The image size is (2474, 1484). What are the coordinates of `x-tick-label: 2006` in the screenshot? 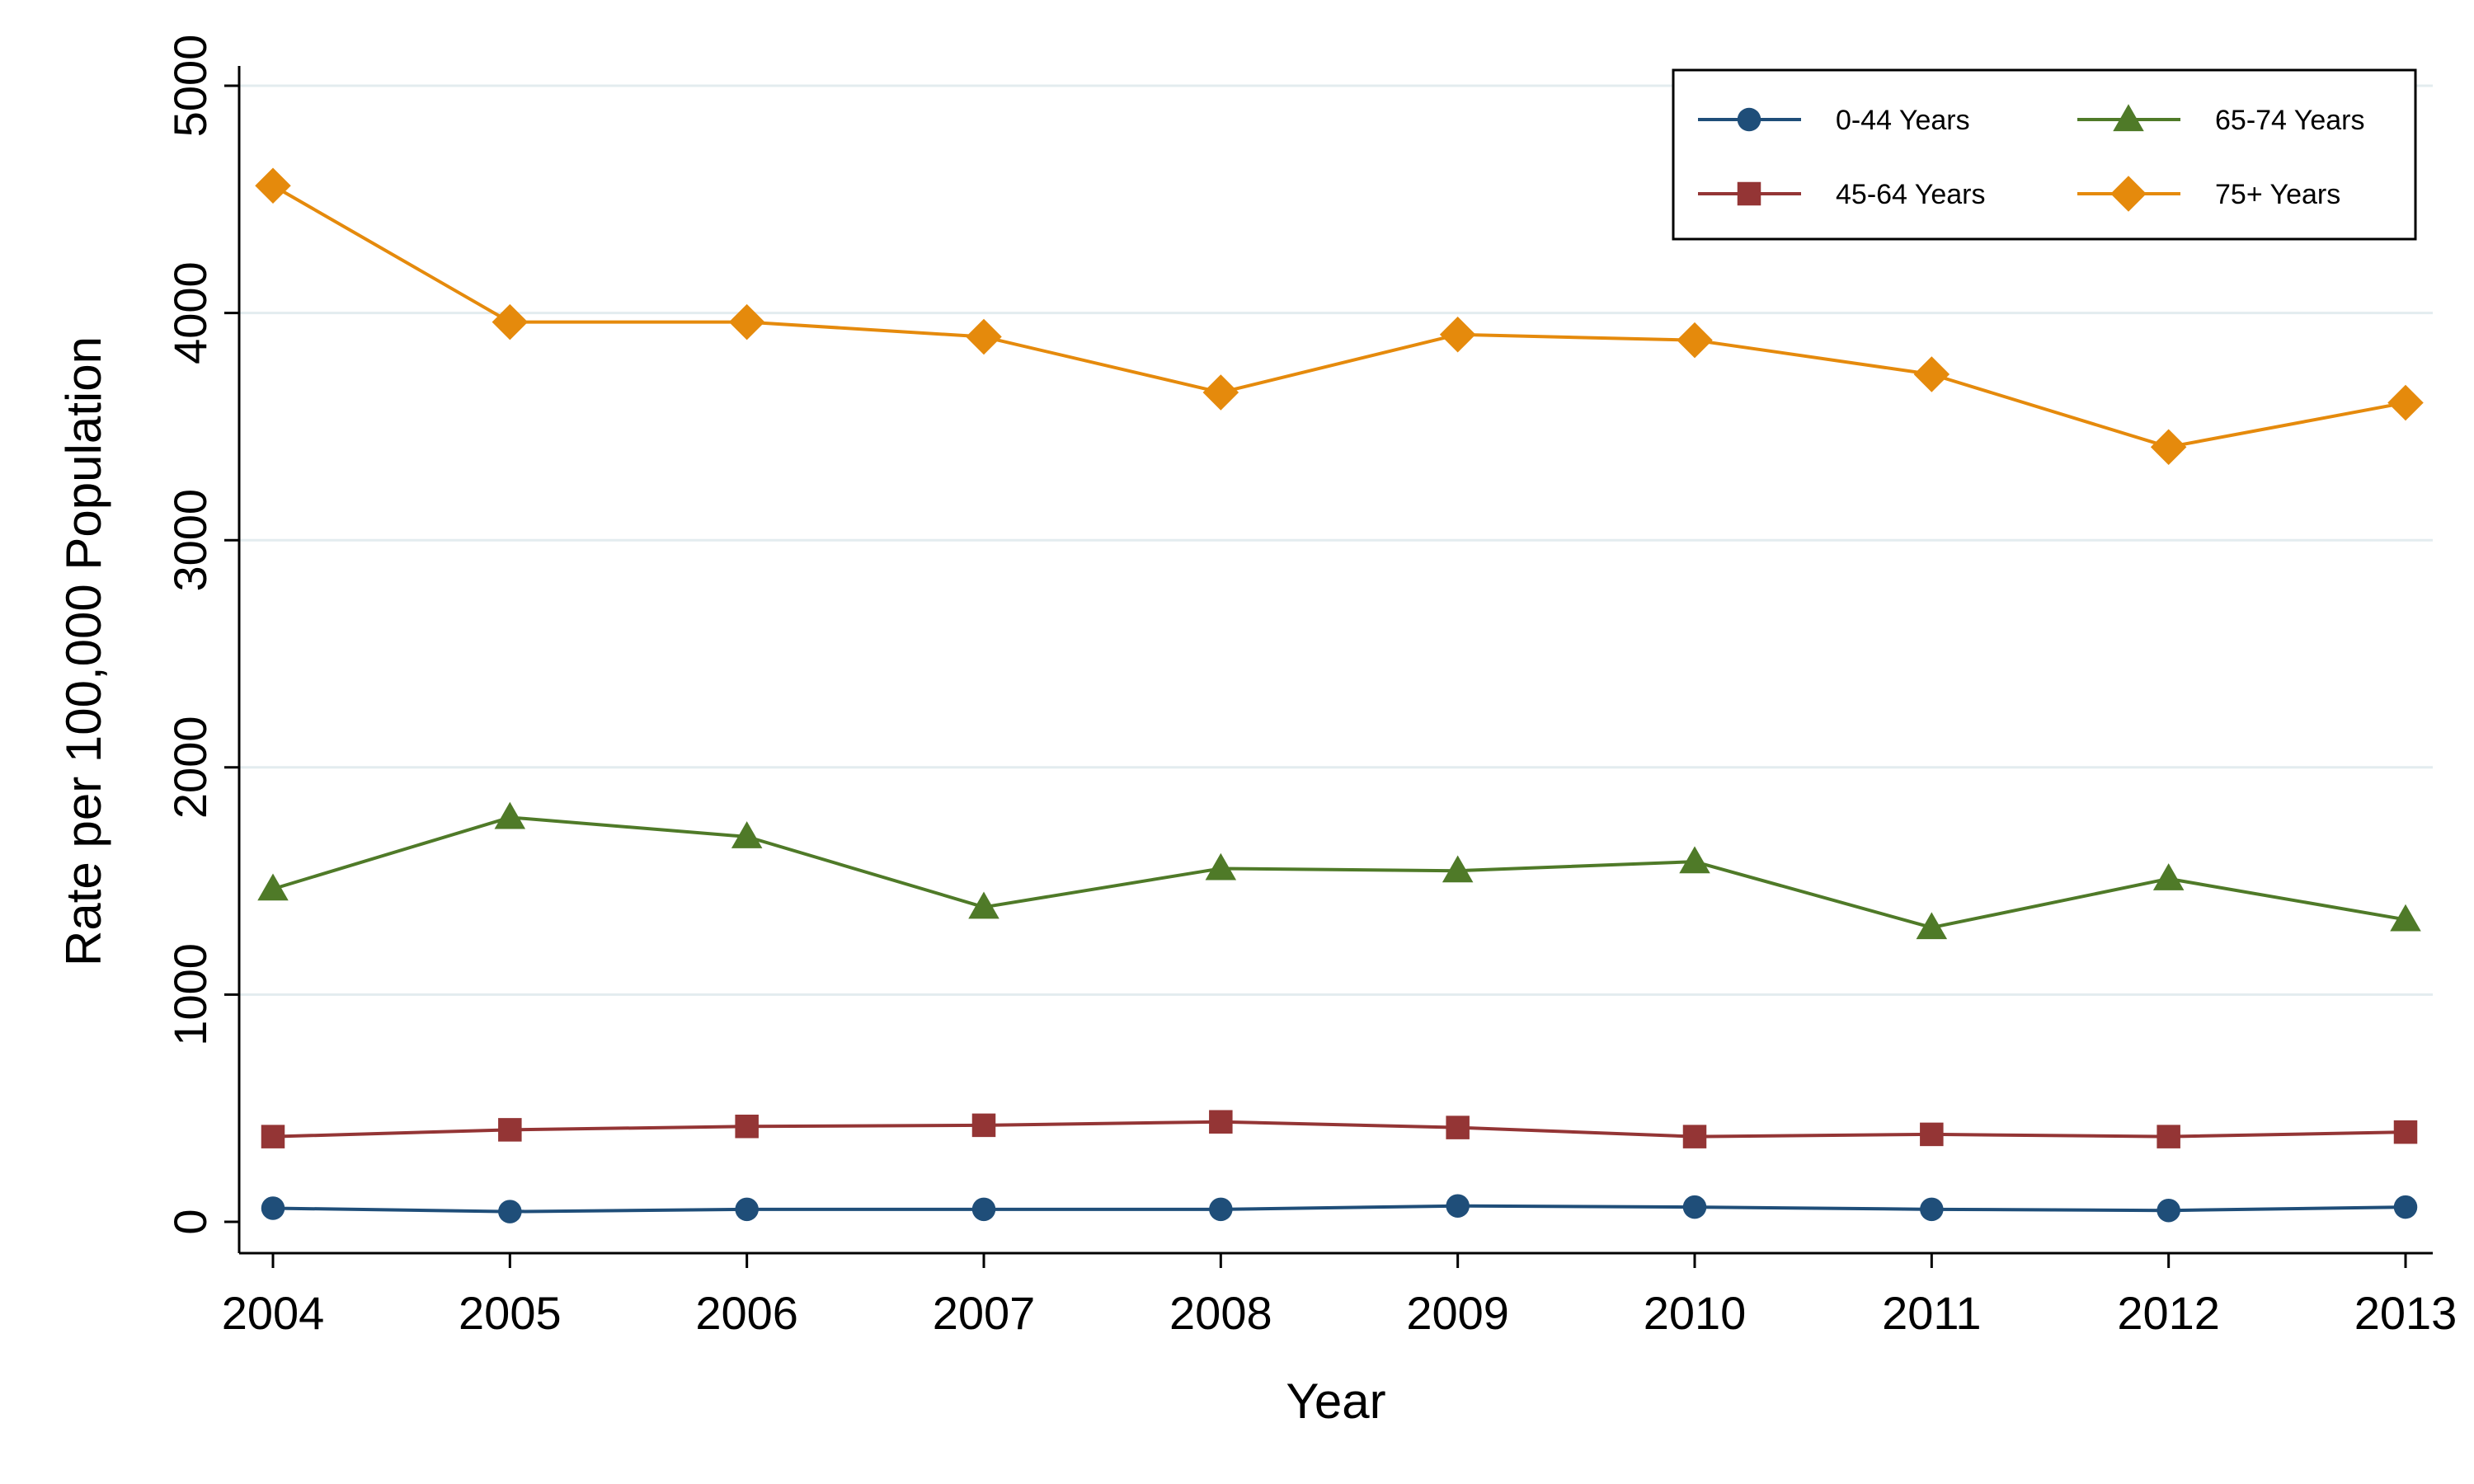 It's located at (746, 1313).